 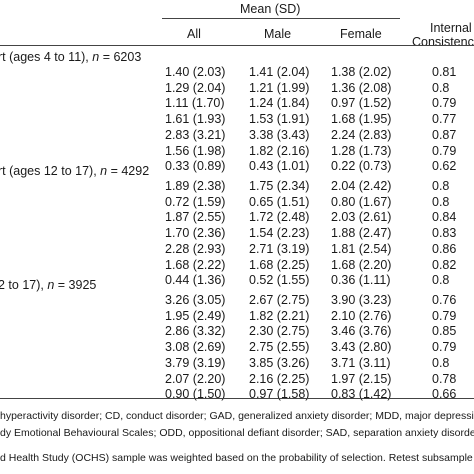 I want to click on table-cell-mean-male: 1.82 (2.16), so click(x=279, y=150).